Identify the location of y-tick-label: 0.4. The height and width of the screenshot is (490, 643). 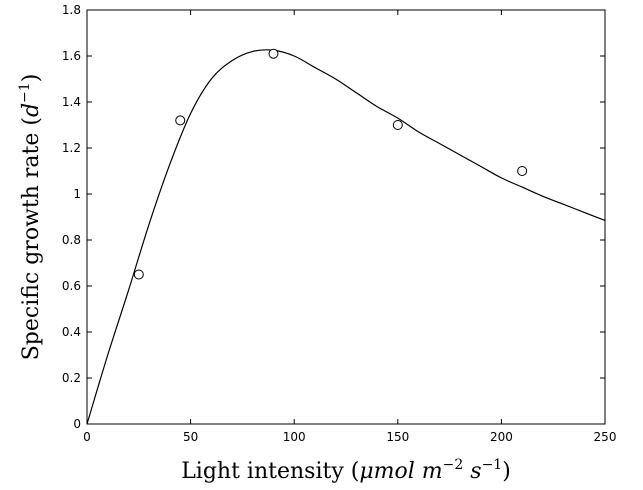
(71, 332).